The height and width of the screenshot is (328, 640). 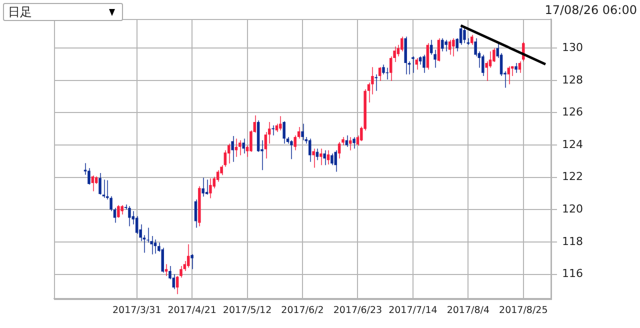 I want to click on x-tick-label: 2017/7/14, so click(x=413, y=310).